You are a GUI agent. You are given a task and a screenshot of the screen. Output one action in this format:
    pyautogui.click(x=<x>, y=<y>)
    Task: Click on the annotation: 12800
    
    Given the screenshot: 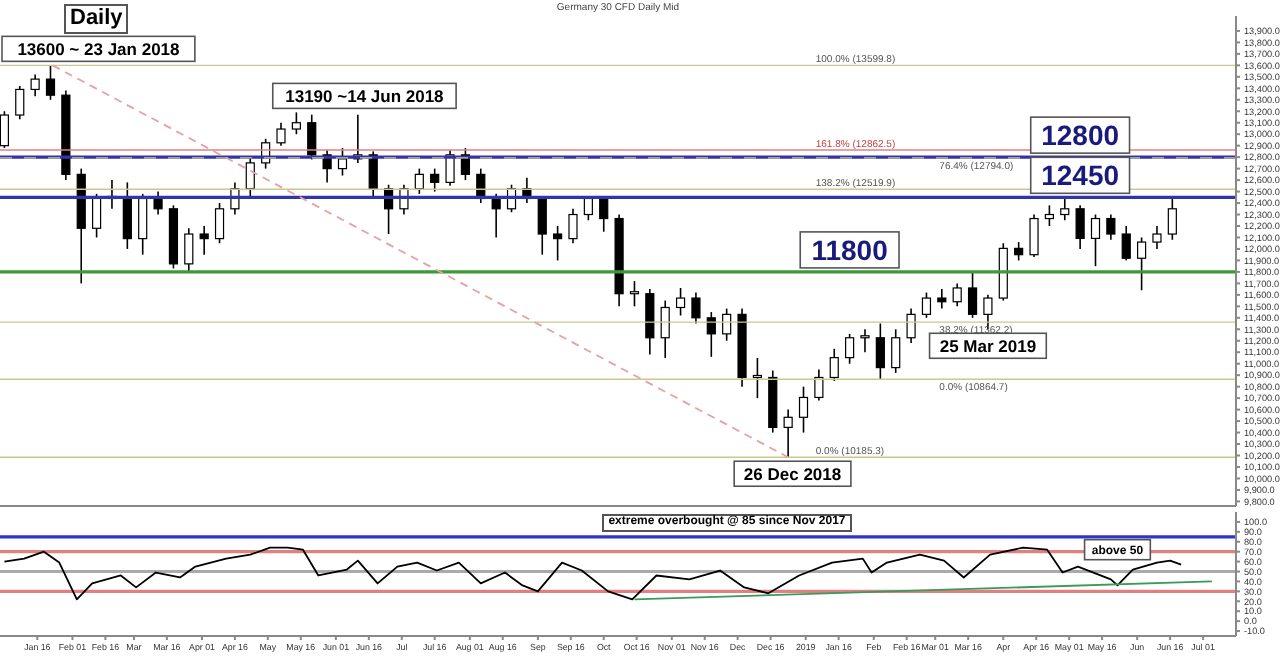 What is the action you would take?
    pyautogui.click(x=1080, y=135)
    